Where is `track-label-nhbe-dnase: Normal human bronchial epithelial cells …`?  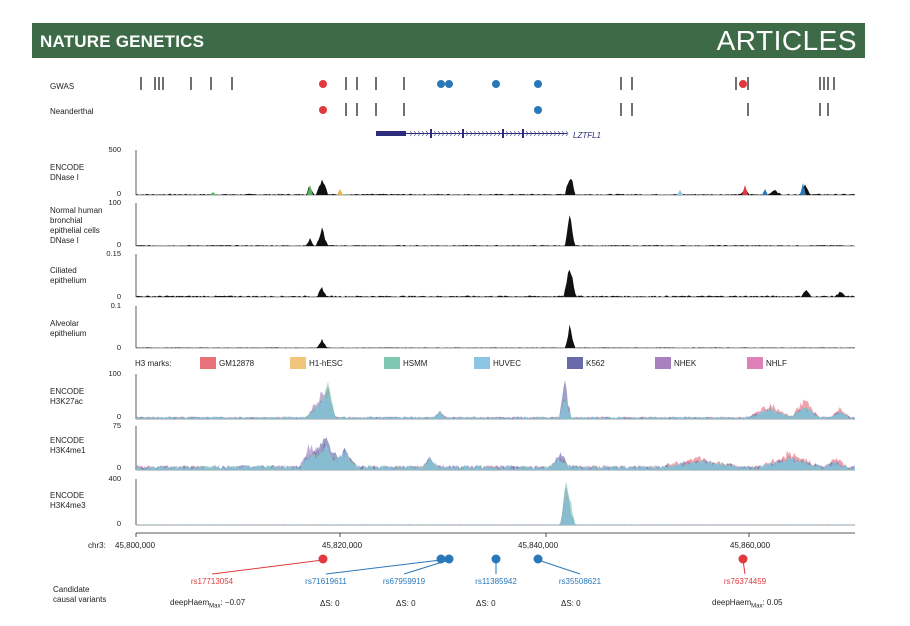
track-label-nhbe-dnase: Normal human bronchial epithelial cells … is located at coordinates (76, 225).